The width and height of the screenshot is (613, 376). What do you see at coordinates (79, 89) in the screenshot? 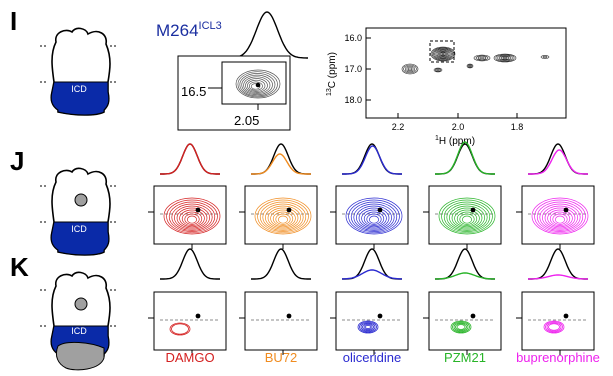
I see `icd-label-I: ICD` at bounding box center [79, 89].